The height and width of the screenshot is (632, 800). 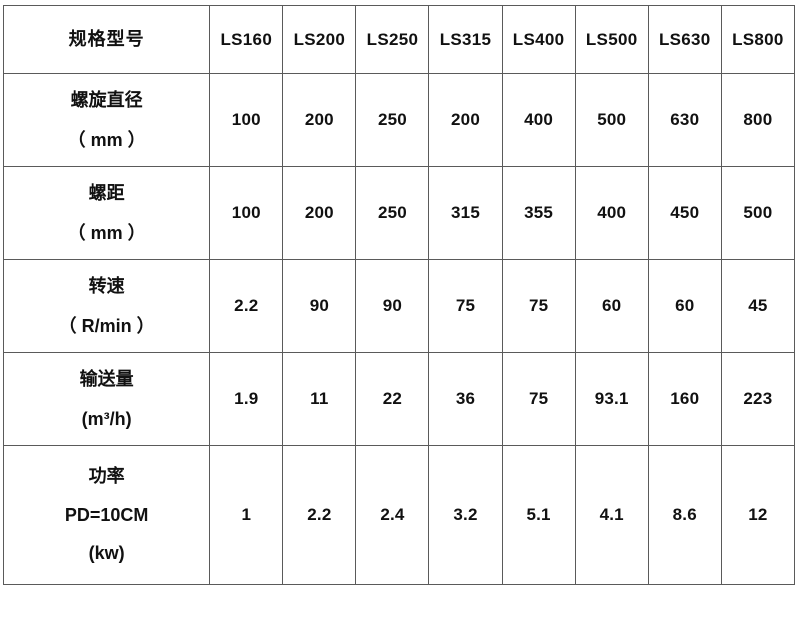 I want to click on row-label-line-1: 转速, so click(x=106, y=285).